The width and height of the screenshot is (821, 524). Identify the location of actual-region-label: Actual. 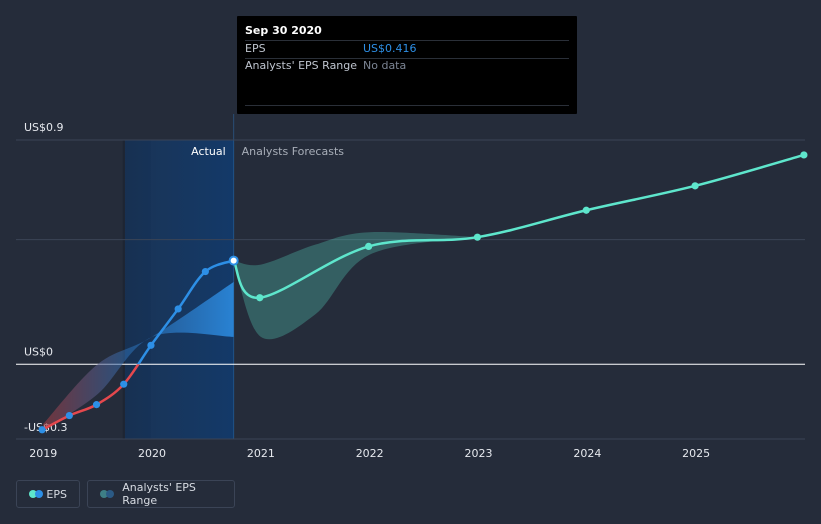
(208, 151).